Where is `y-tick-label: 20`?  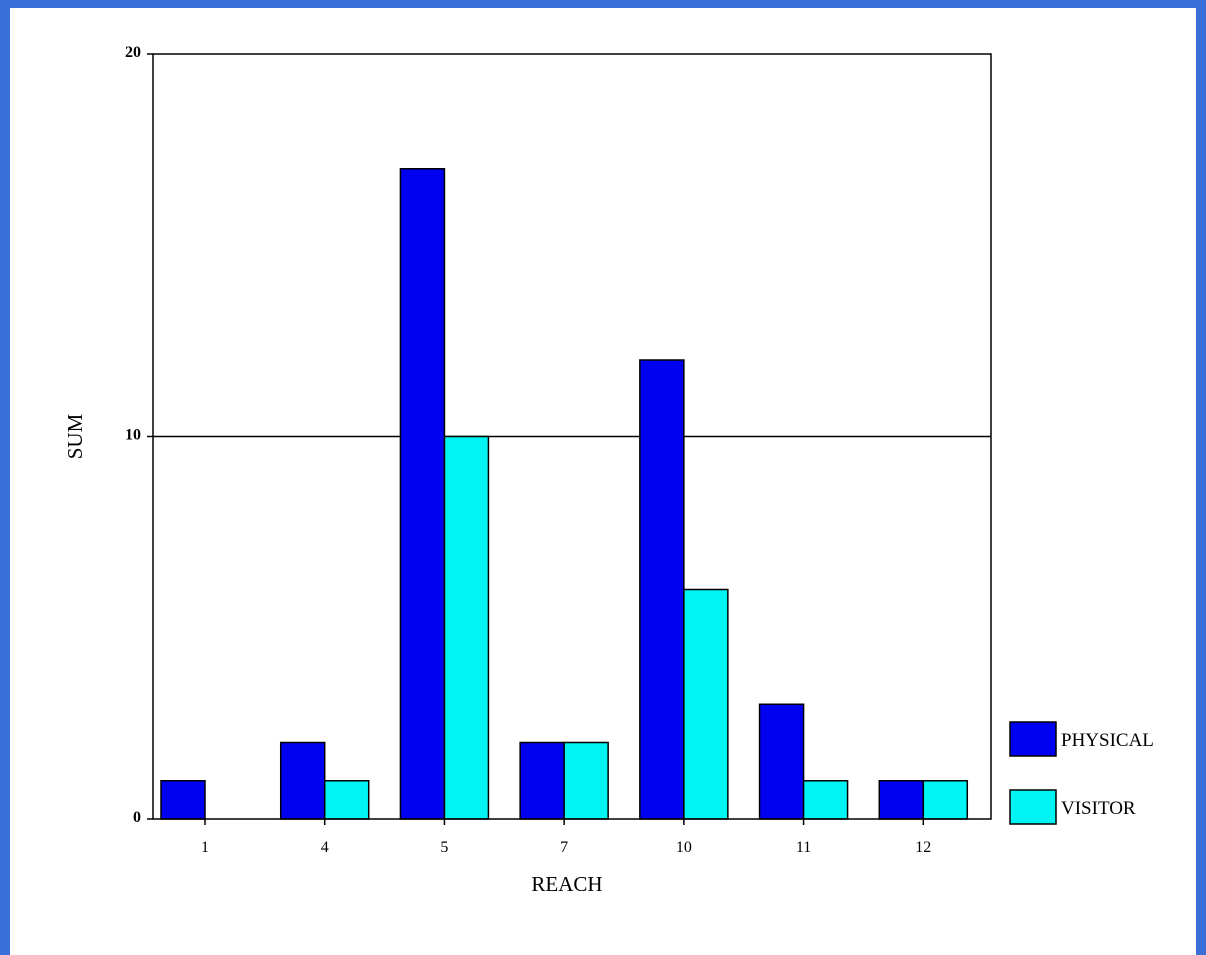 y-tick-label: 20 is located at coordinates (133, 52).